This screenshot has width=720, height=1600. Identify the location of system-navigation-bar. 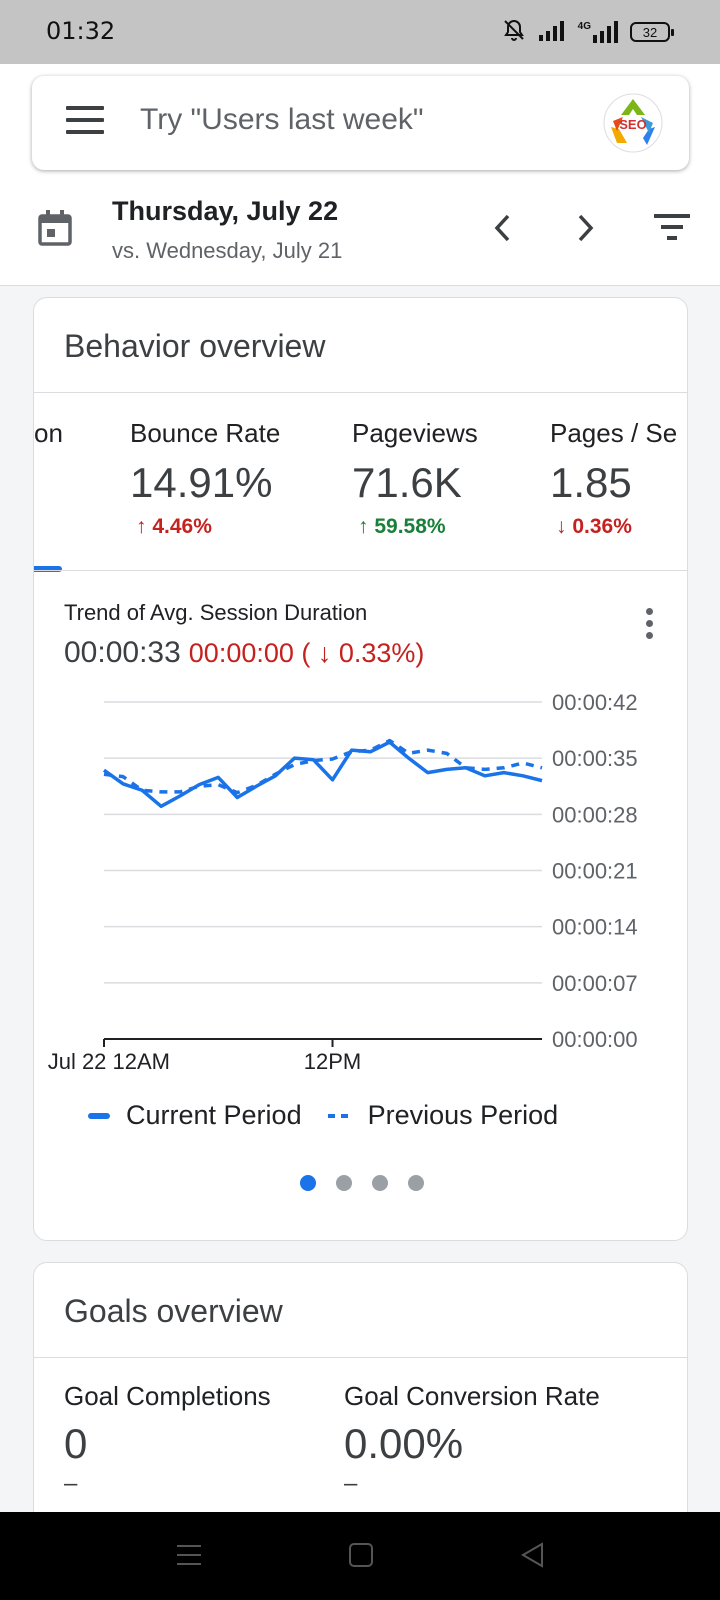
(360, 1556).